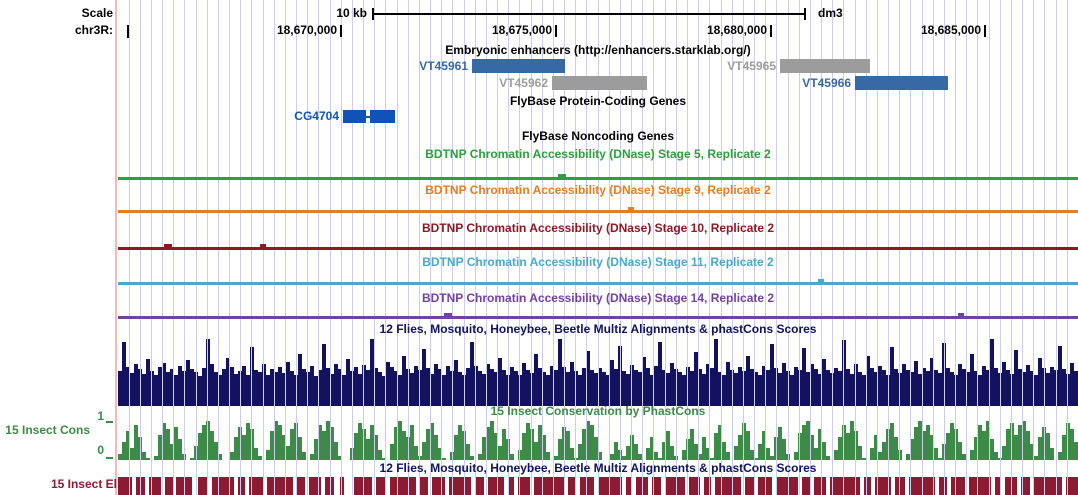 The height and width of the screenshot is (495, 1078). What do you see at coordinates (825, 66) in the screenshot?
I see `enhancer-box-vt45965` at bounding box center [825, 66].